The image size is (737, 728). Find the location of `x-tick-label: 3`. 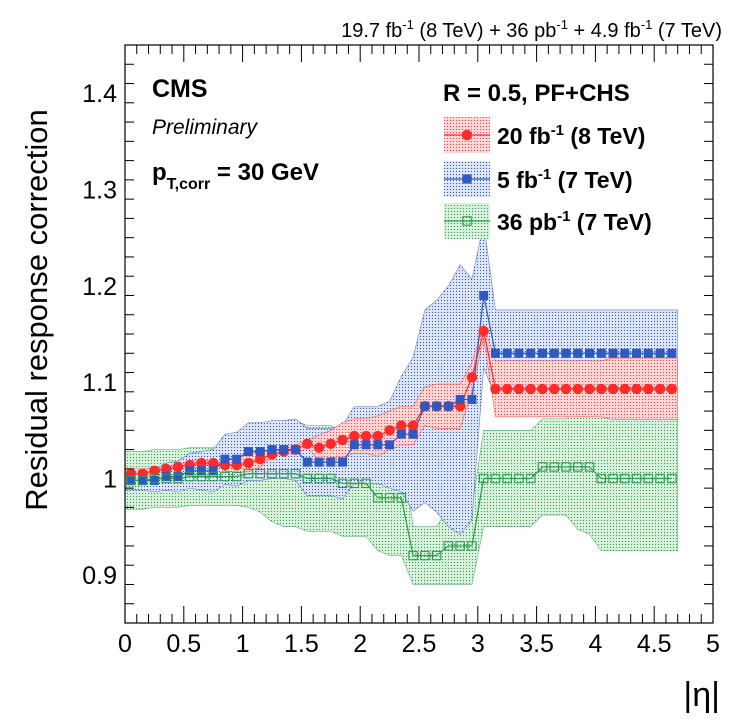

x-tick-label: 3 is located at coordinates (478, 644).